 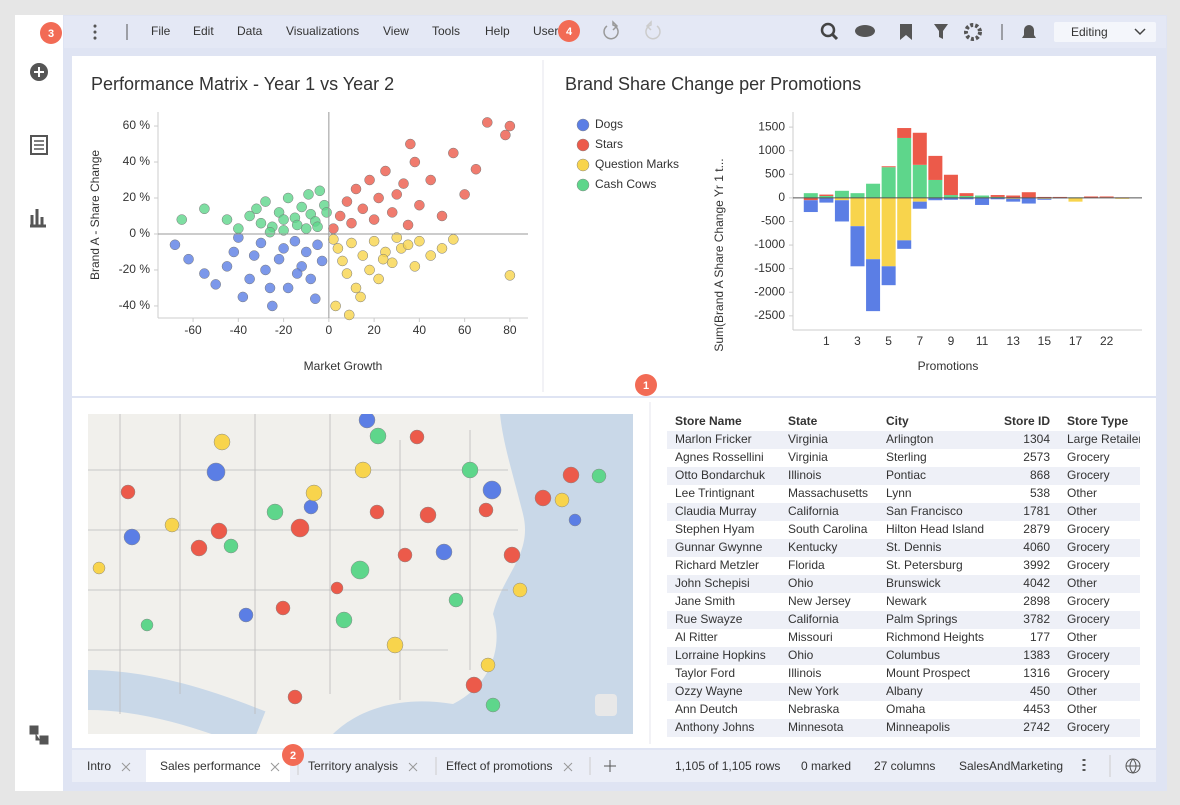 What do you see at coordinates (609, 144) in the screenshot?
I see `legend-label: Stars` at bounding box center [609, 144].